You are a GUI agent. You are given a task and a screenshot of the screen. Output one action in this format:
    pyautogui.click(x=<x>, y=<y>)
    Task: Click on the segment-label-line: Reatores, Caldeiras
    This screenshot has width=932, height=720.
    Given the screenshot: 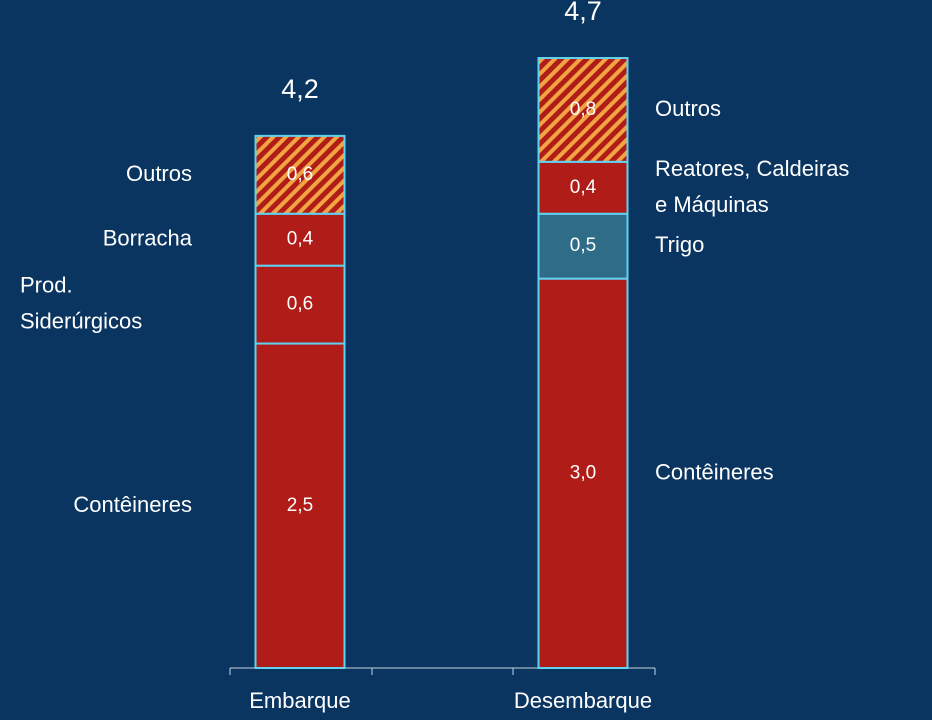 What is the action you would take?
    pyautogui.click(x=752, y=168)
    